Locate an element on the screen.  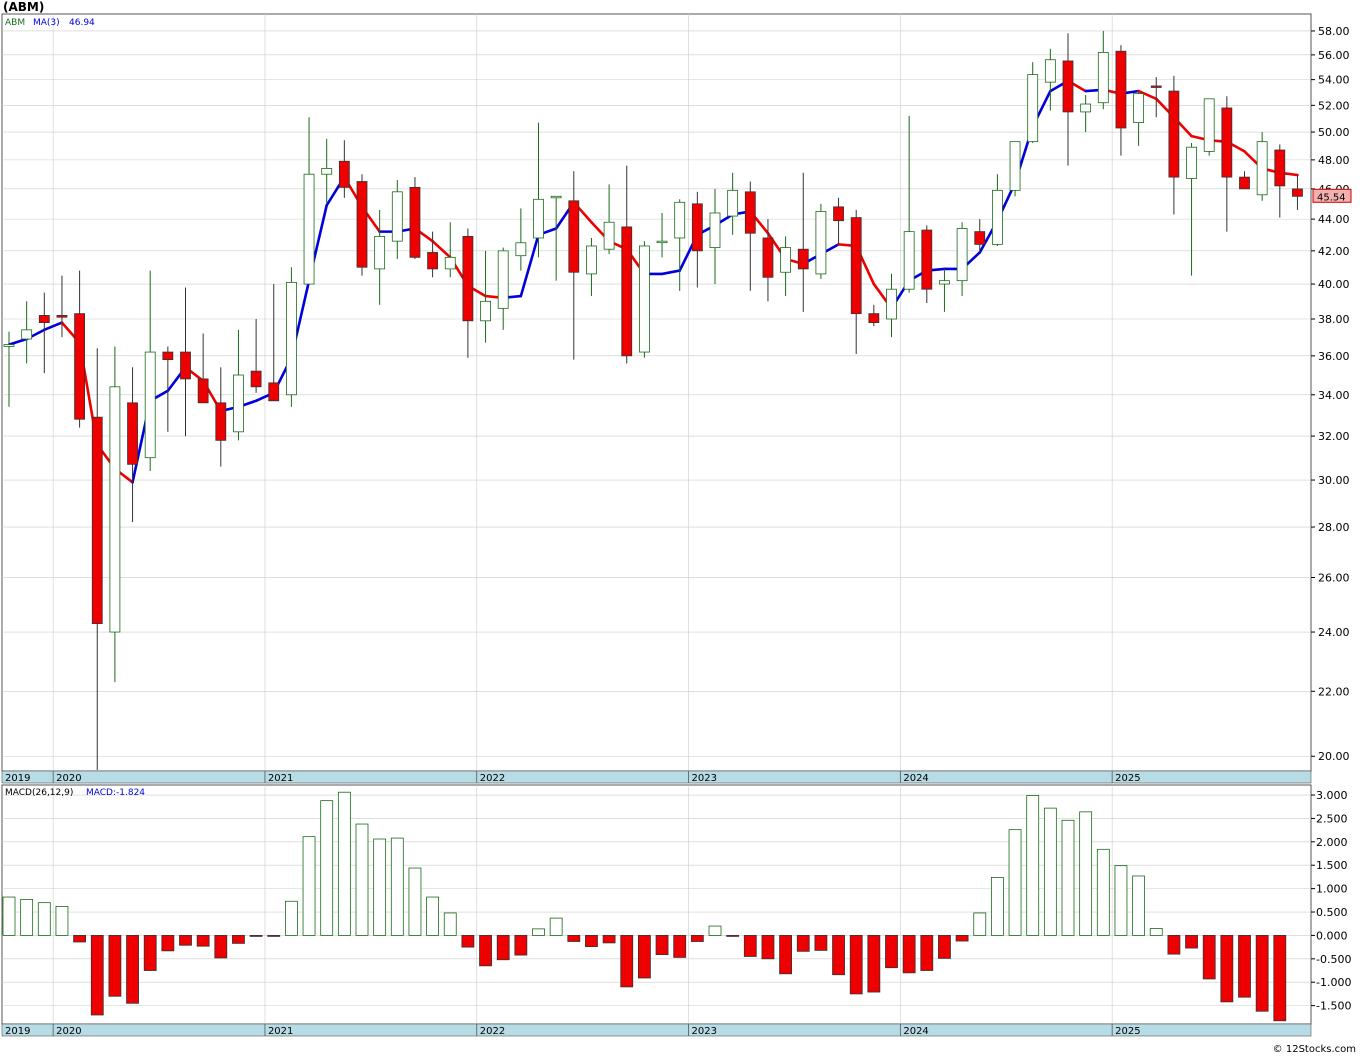
price-date-strip is located at coordinates (656, 777).